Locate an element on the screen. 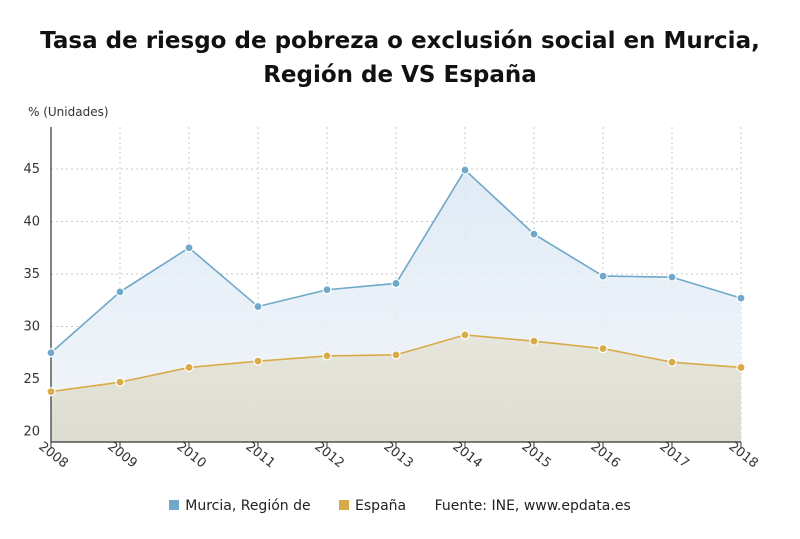  data-point-murcia-2016 is located at coordinates (603, 276).